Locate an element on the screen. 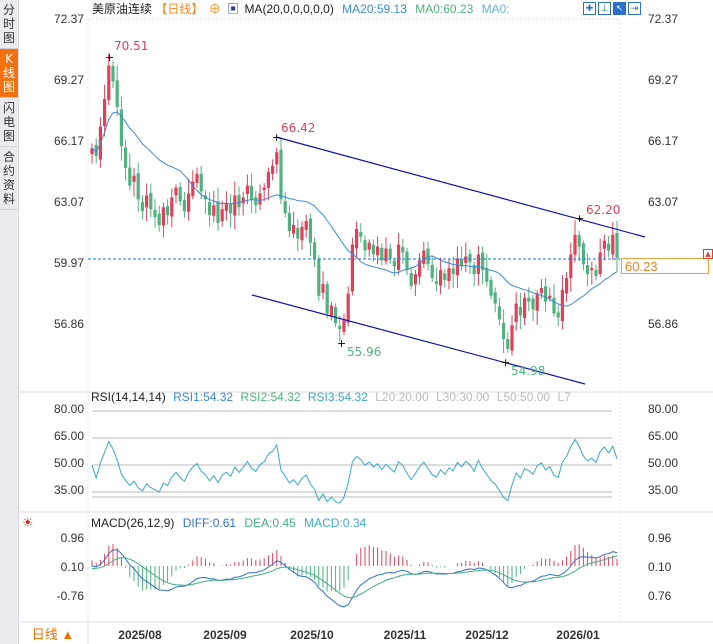 This screenshot has height=644, width=713. price-tick-left: 63.07 is located at coordinates (69, 202).